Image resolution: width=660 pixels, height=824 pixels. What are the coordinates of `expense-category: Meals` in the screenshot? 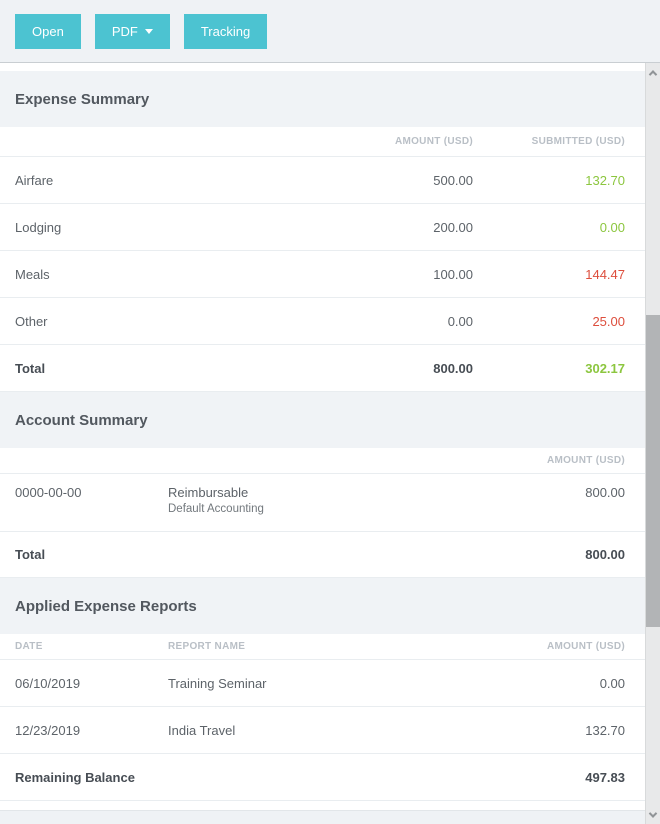 It's located at (32, 274).